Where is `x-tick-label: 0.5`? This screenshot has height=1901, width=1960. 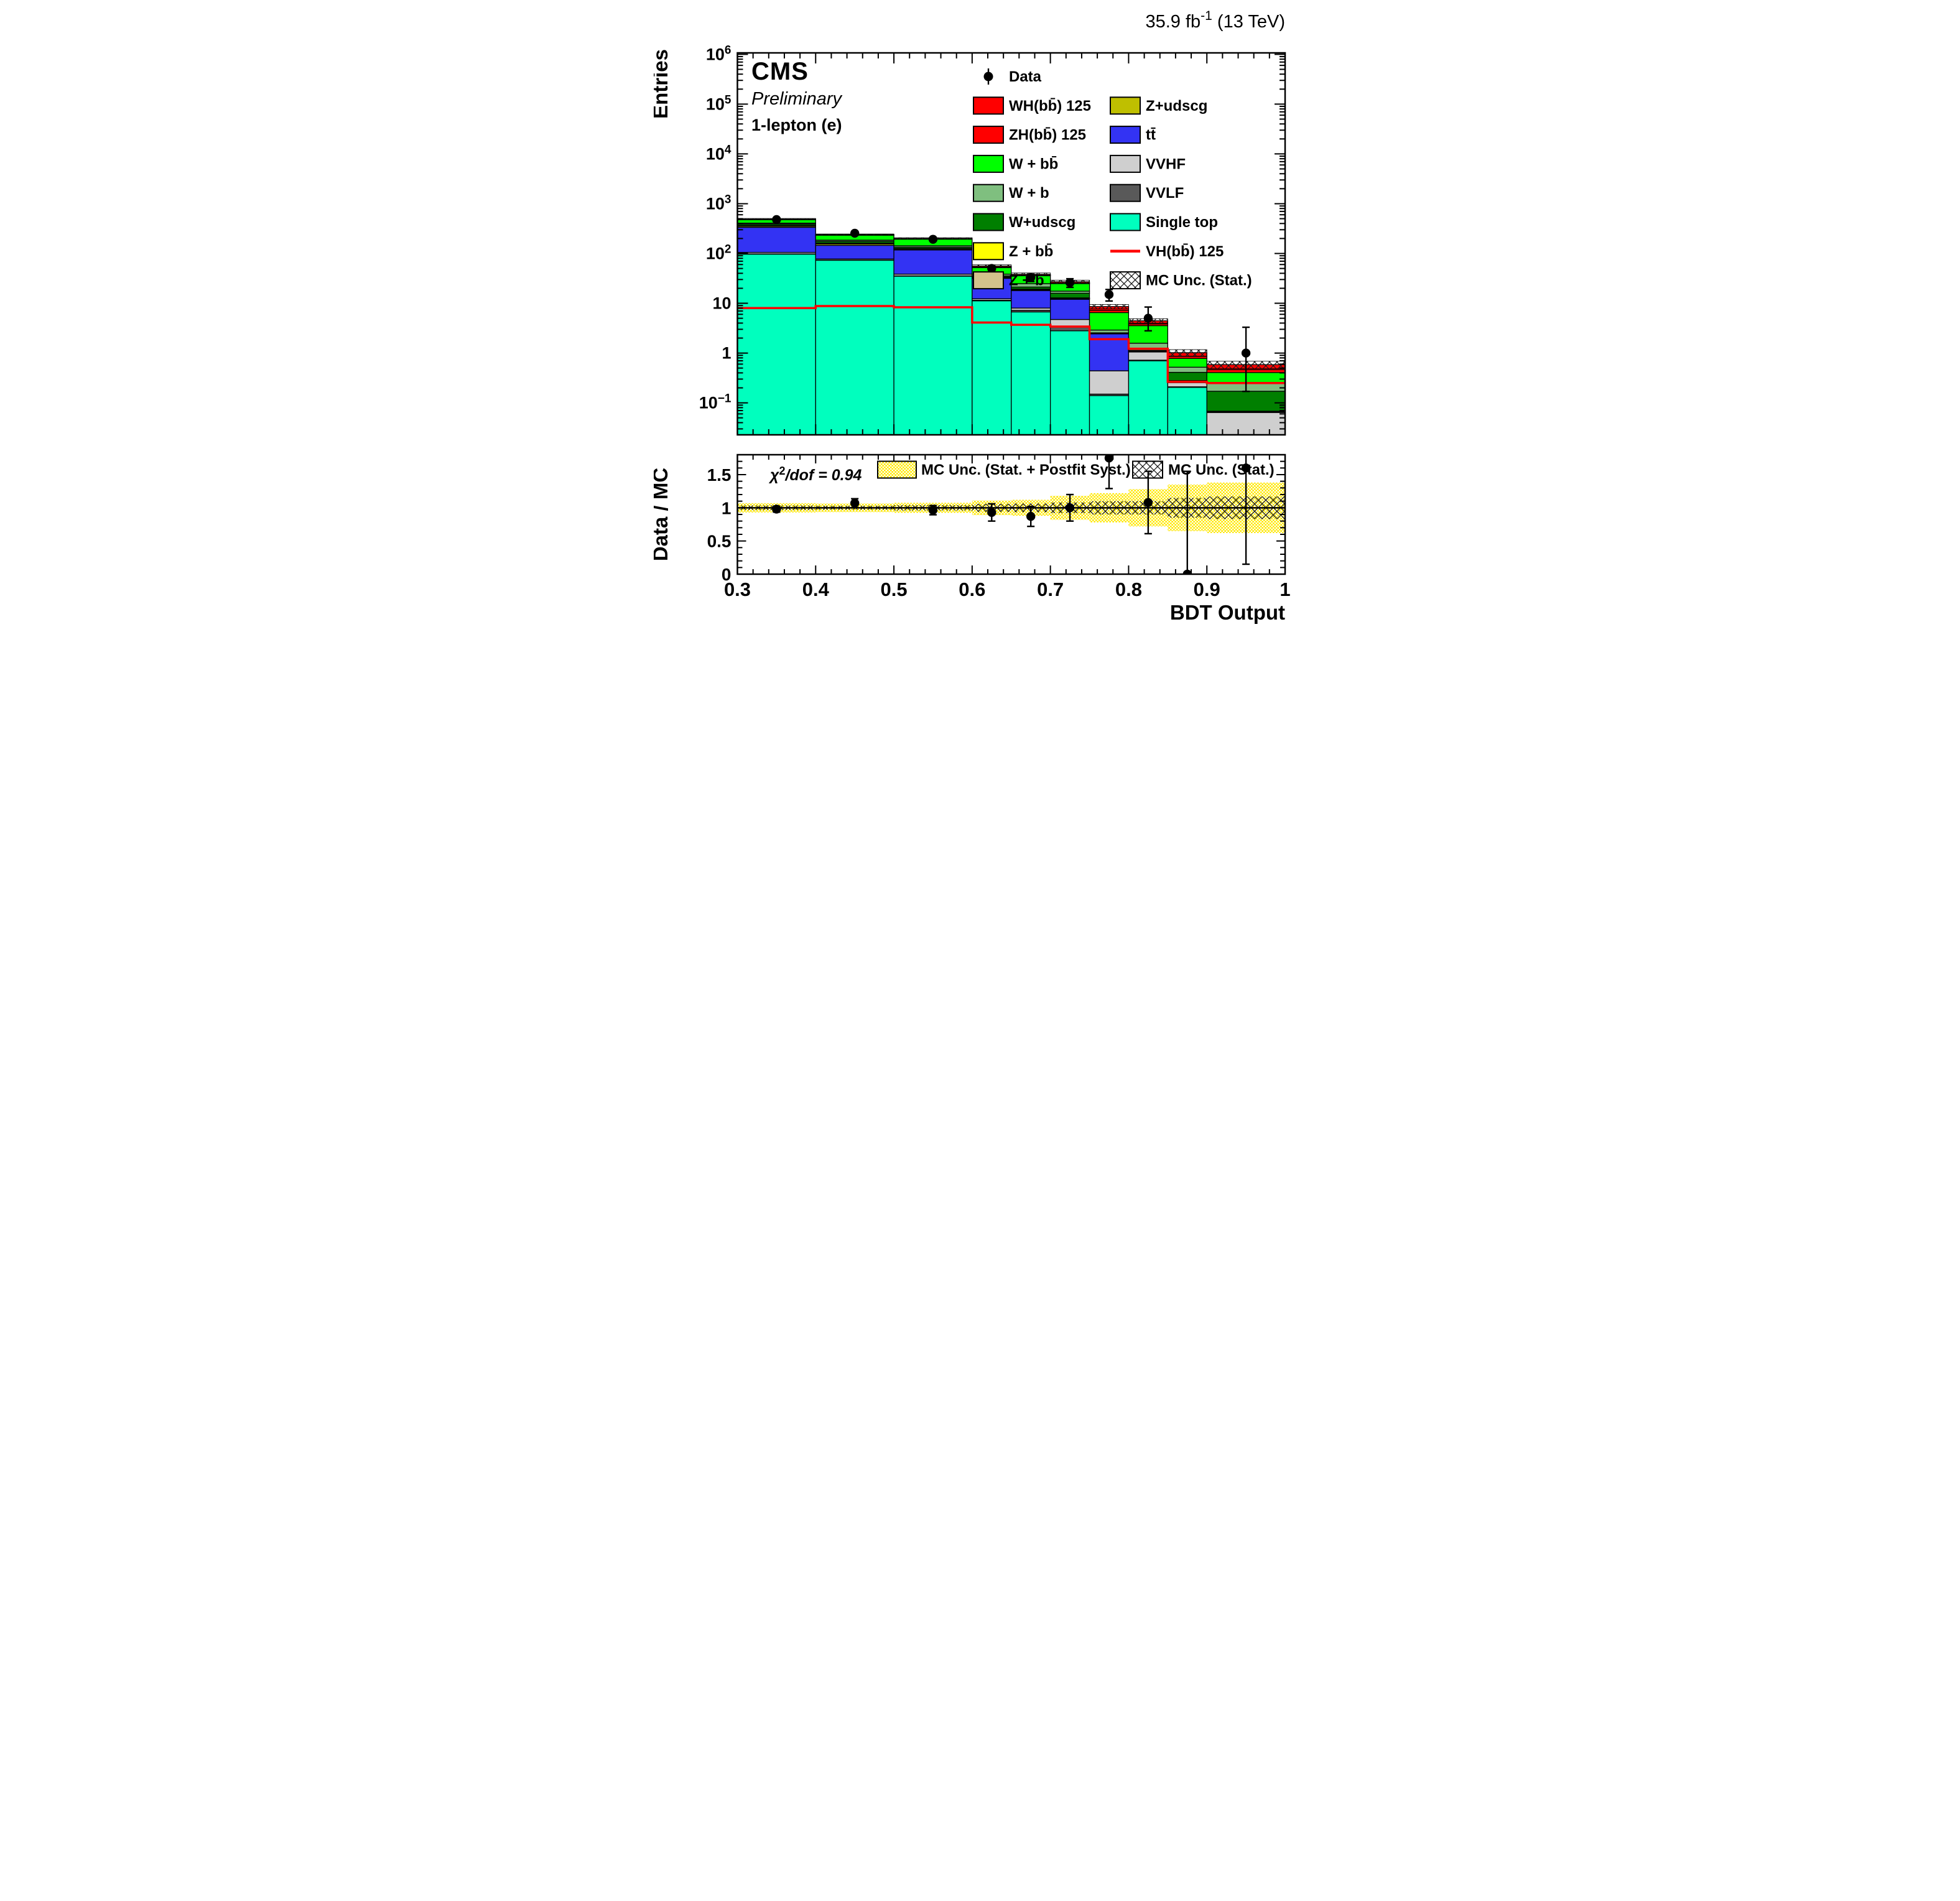
x-tick-label: 0.5 is located at coordinates (893, 589).